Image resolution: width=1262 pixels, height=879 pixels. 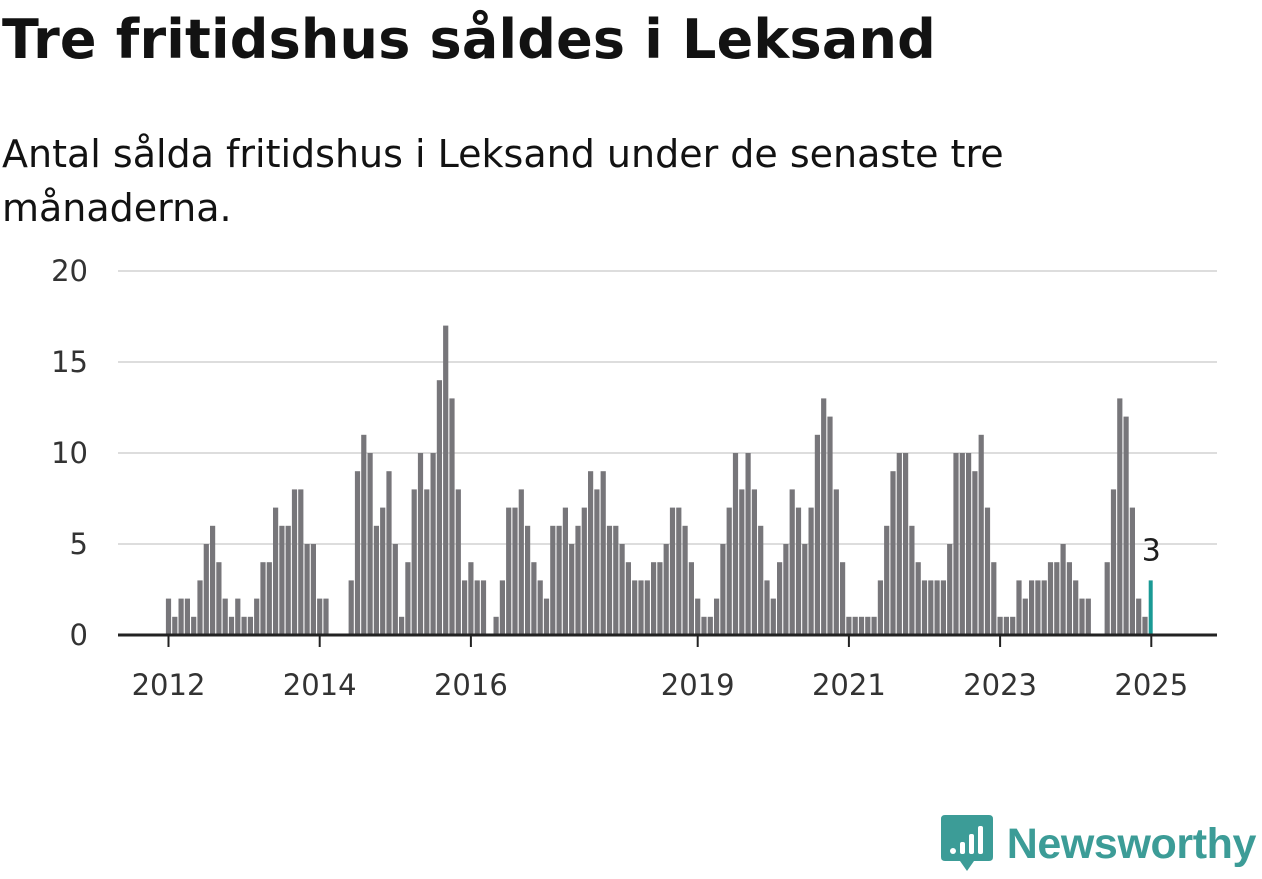 I want to click on annotation-layer: 3, so click(x=1151, y=550).